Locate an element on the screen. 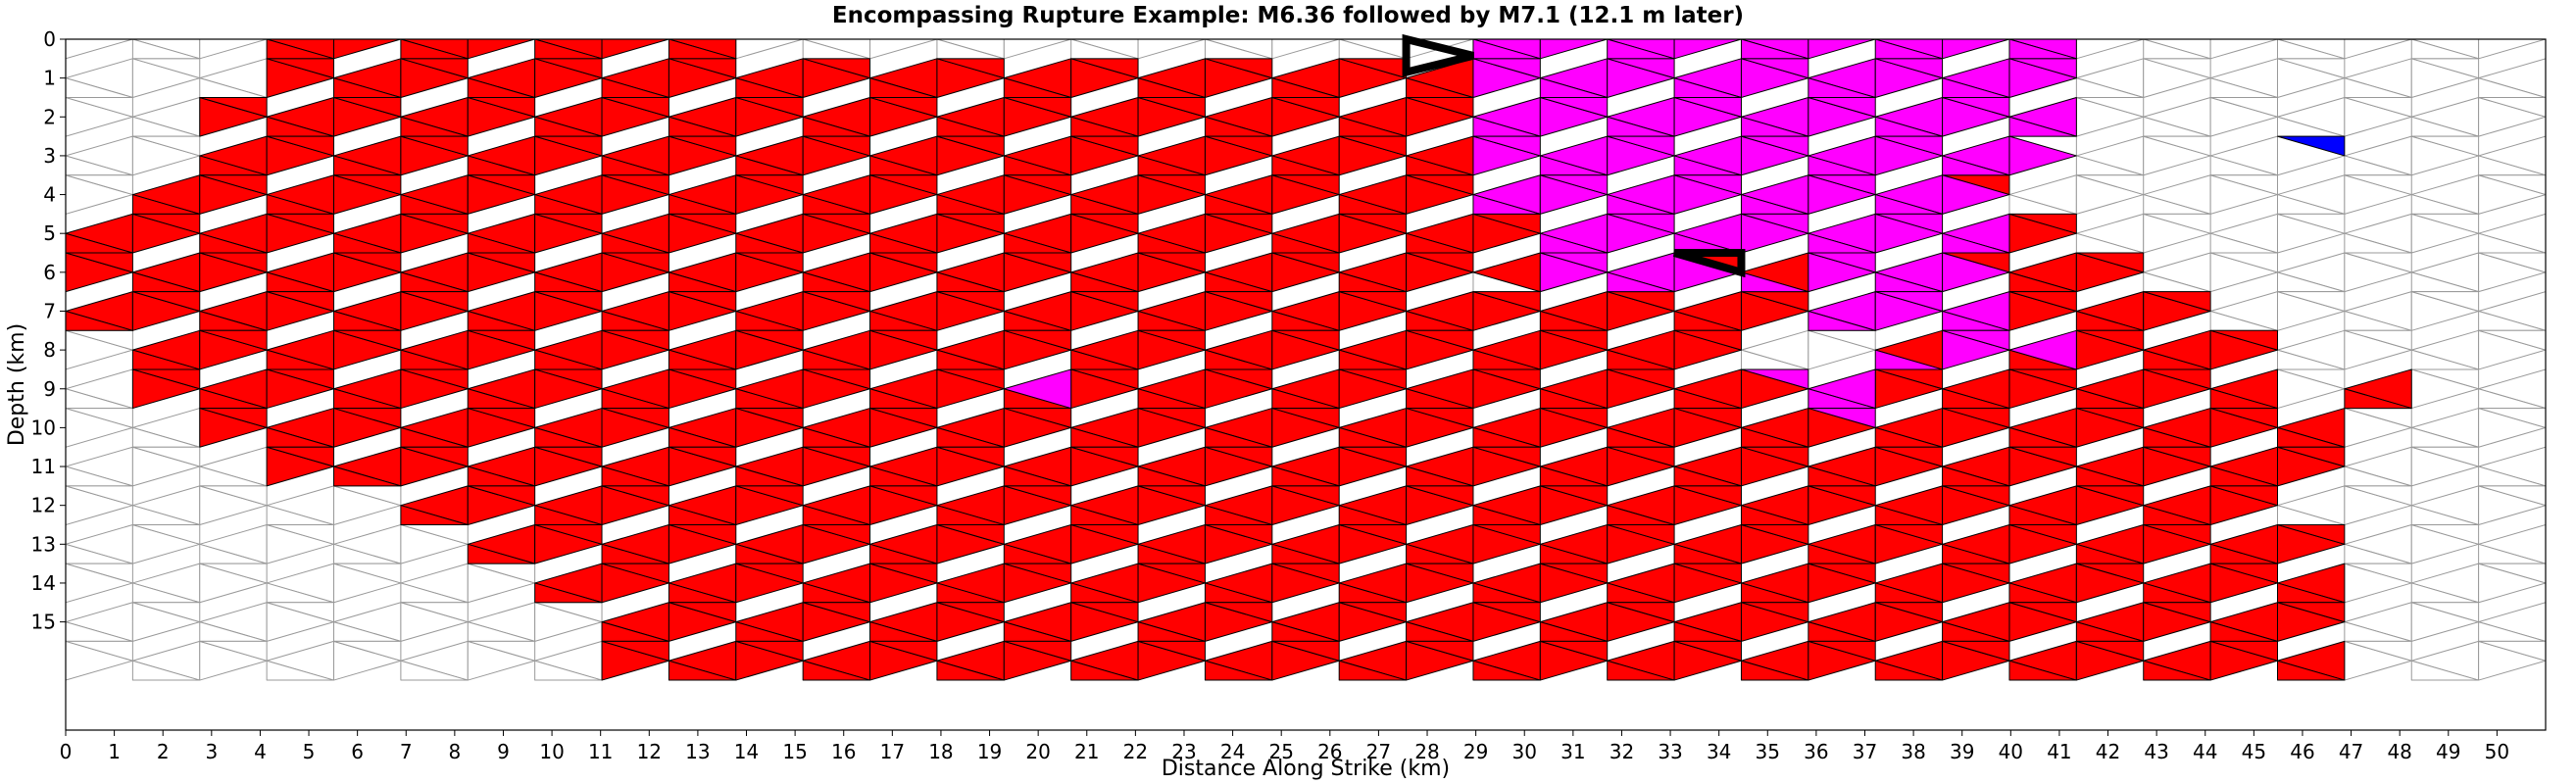 Image resolution: width=2576 pixels, height=784 pixels. y-tick-label: 12 is located at coordinates (43, 506).